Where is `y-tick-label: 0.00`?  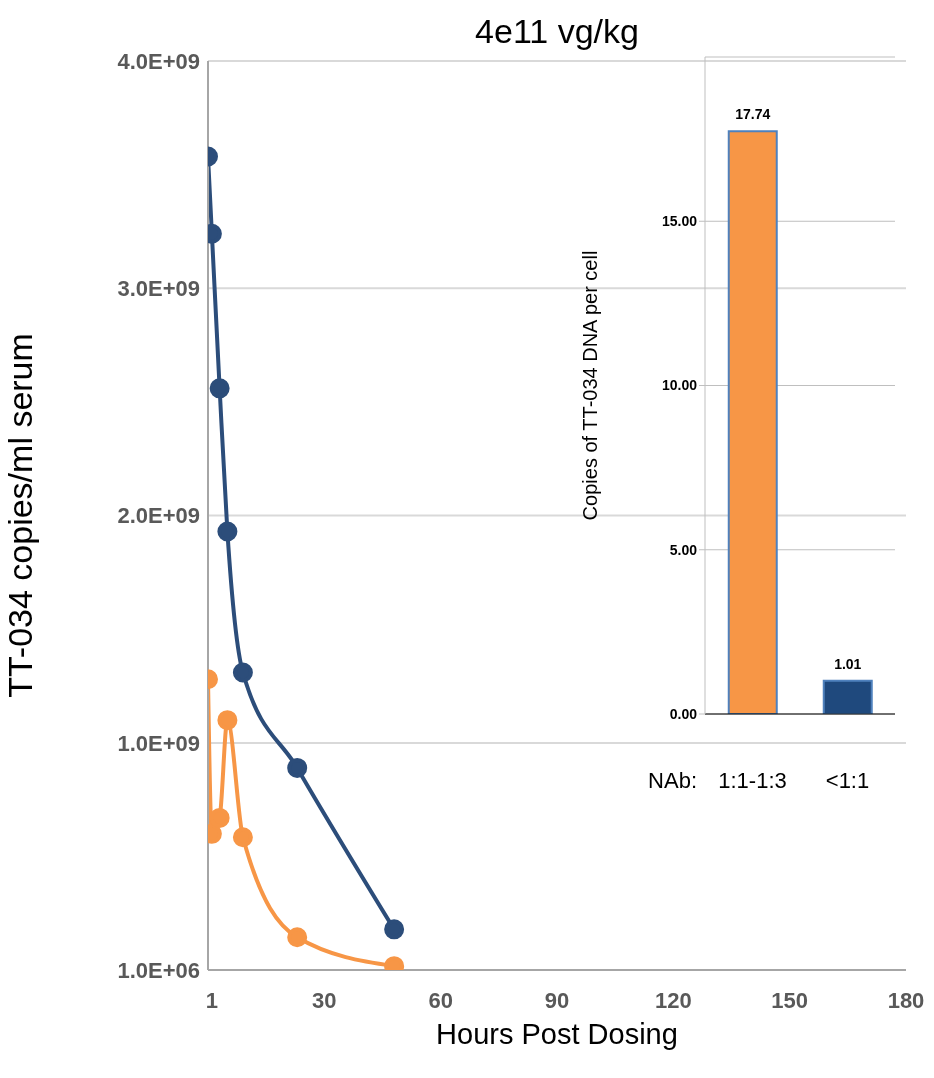 y-tick-label: 0.00 is located at coordinates (683, 713).